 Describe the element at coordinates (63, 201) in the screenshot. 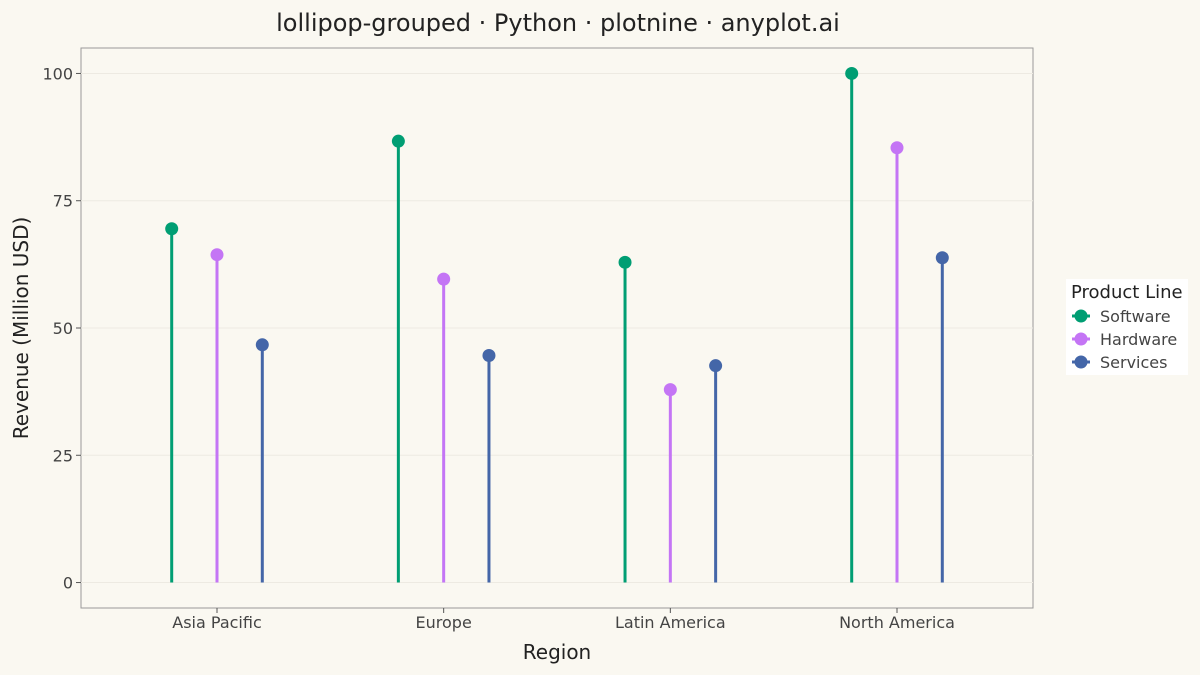

I see `y-tick-label: 75` at that location.